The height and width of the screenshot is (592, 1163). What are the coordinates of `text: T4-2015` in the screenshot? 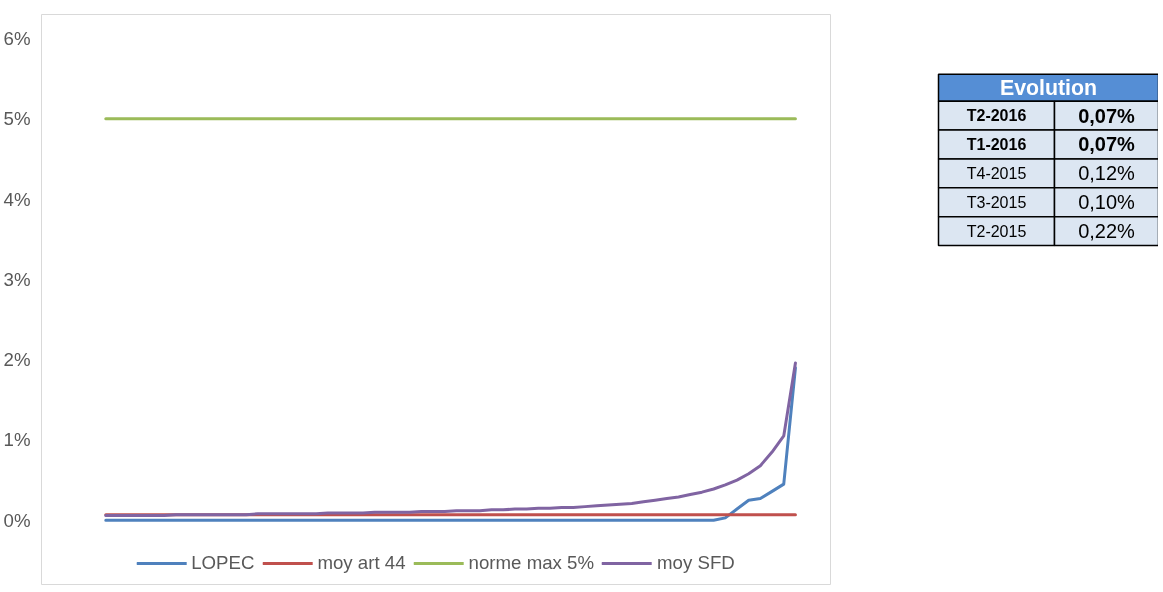 It's located at (996, 173).